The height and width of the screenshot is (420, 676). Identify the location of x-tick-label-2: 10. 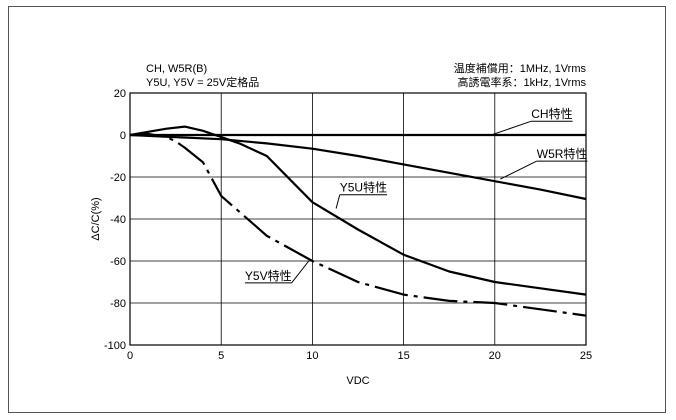
(312, 356).